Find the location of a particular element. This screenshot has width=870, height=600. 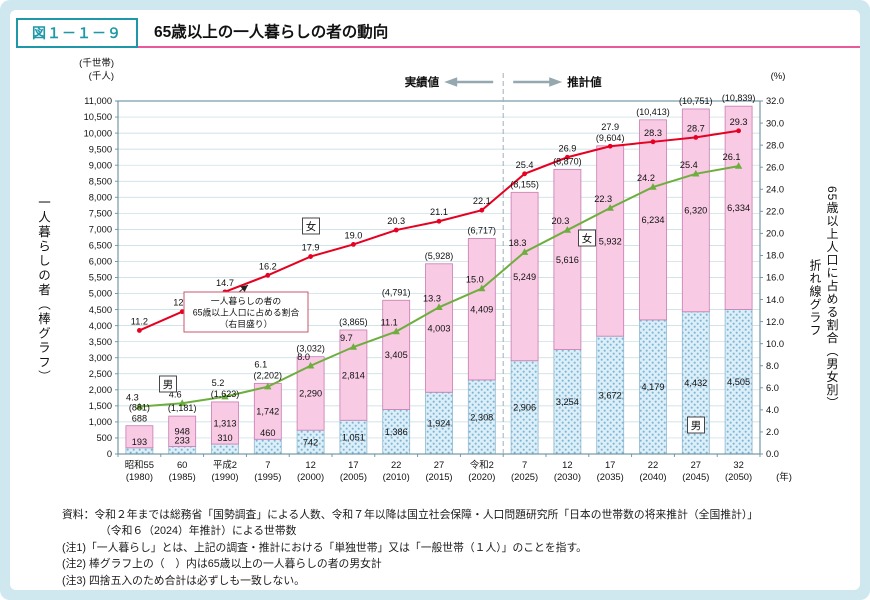

svg-text: (2030) is located at coordinates (567, 476).